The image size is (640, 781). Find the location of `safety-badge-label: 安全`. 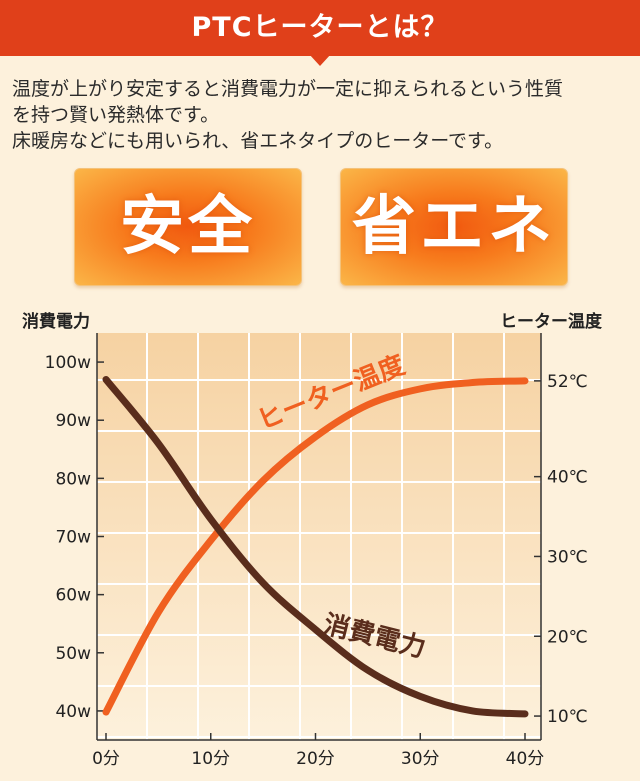

safety-badge-label: 安全 is located at coordinates (188, 227).